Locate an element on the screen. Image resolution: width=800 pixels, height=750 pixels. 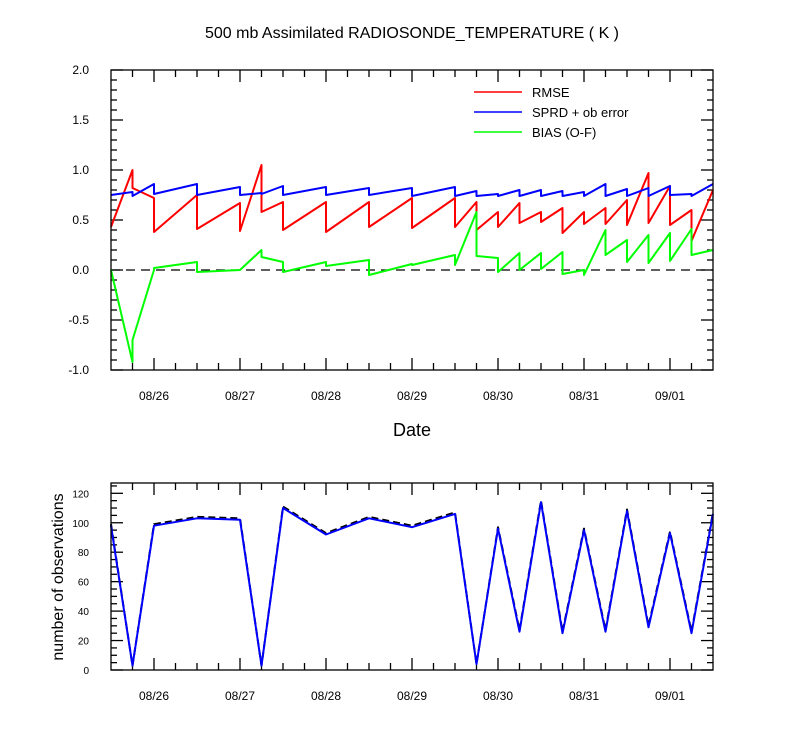
y-tick-label: 100 is located at coordinates (80, 524).